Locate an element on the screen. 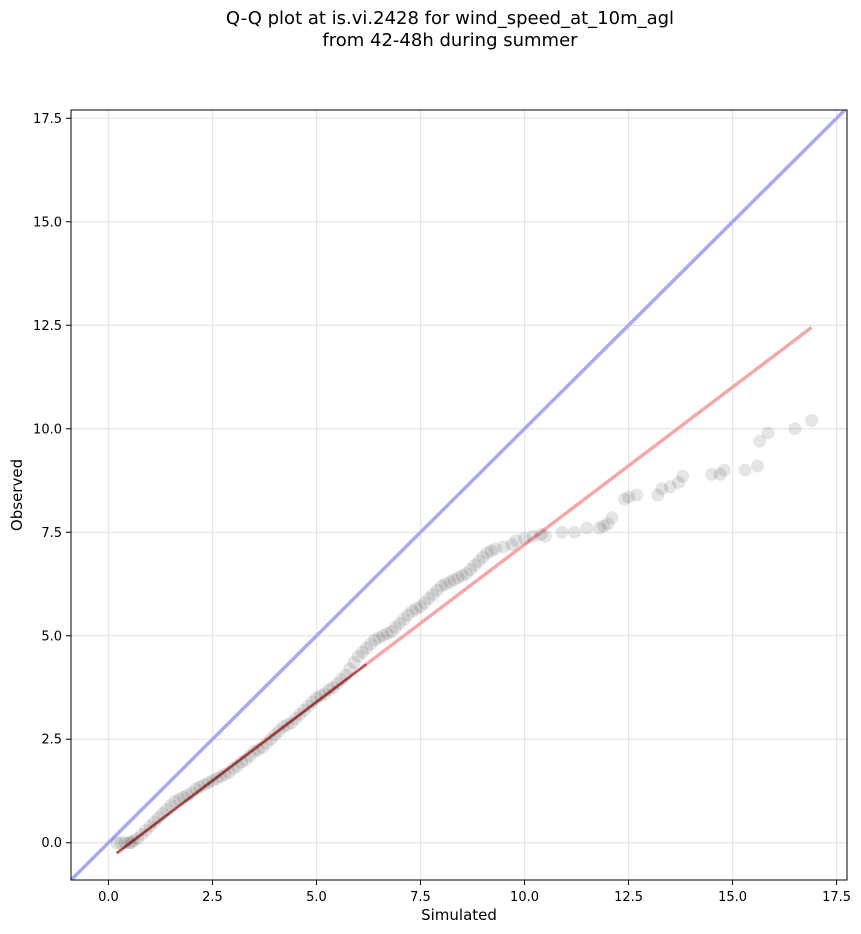 The image size is (861, 934). y-tick-label-2: 5.0 is located at coordinates (51, 636).